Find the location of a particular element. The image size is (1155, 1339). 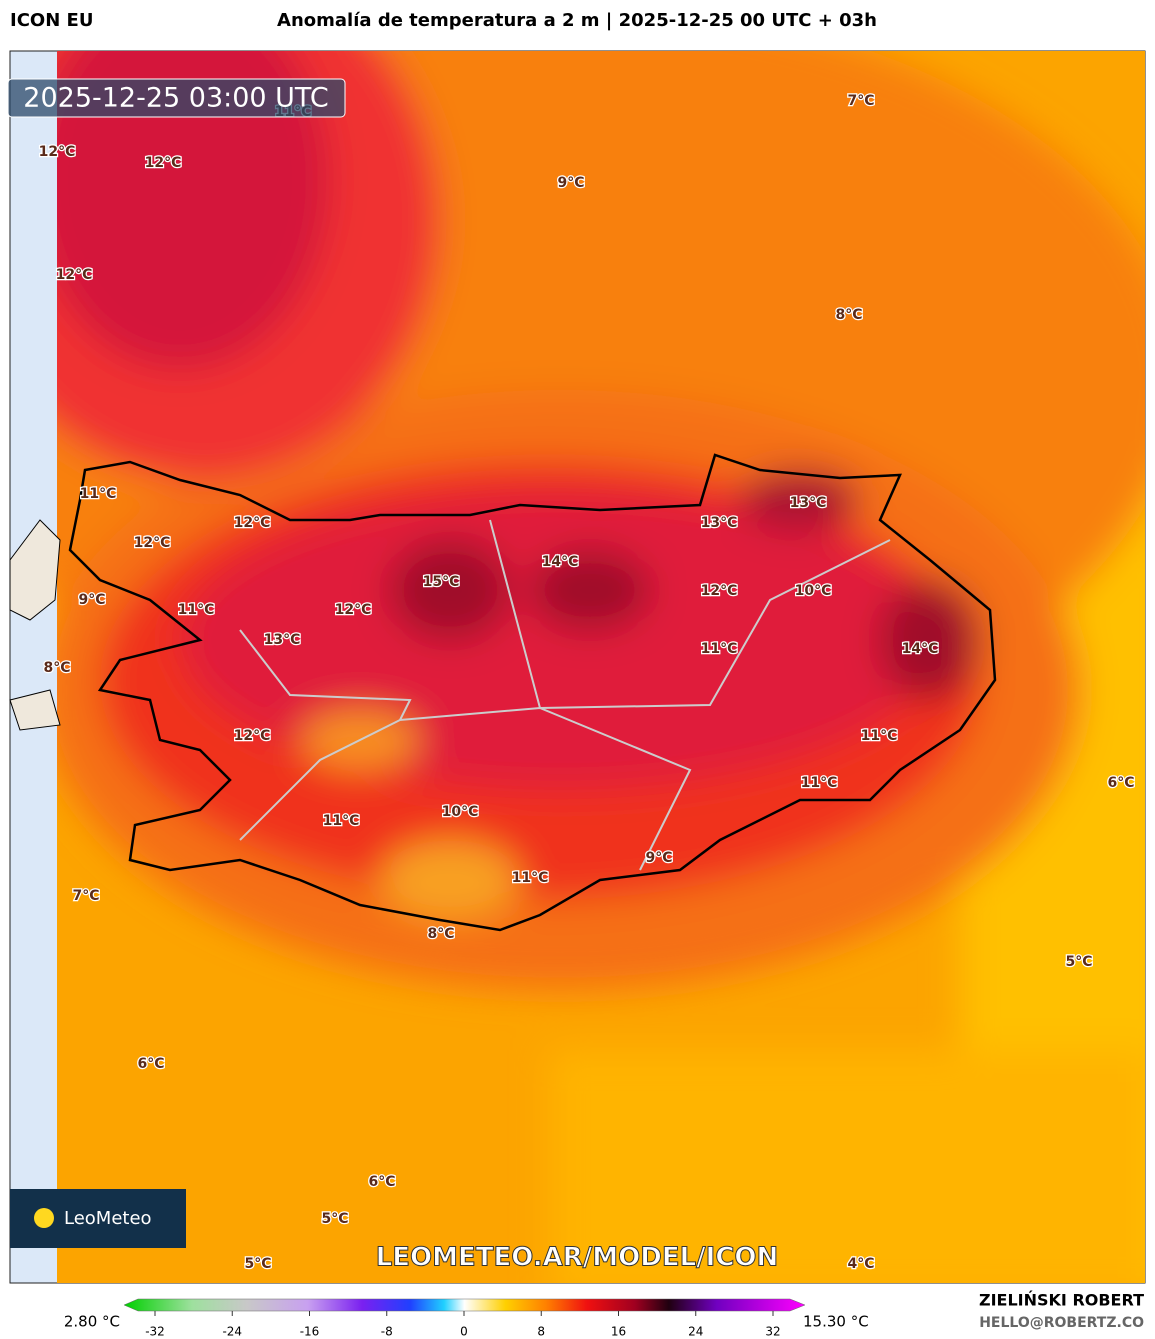

colorbar-max: 15.30 °C is located at coordinates (836, 1322).